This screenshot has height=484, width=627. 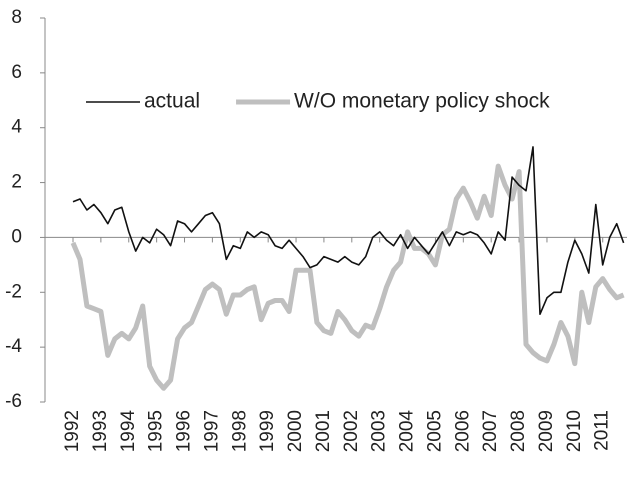 What do you see at coordinates (172, 101) in the screenshot?
I see `legend-label: actual` at bounding box center [172, 101].